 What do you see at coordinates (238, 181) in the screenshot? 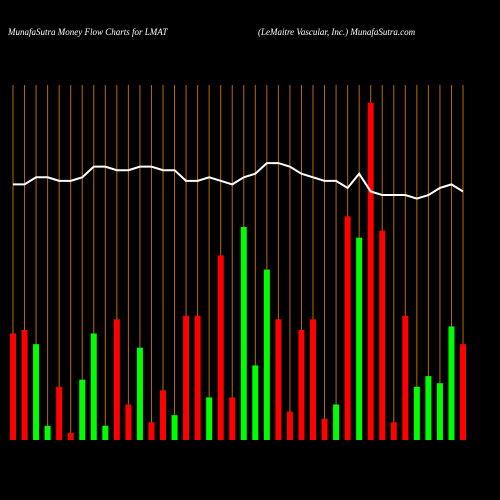
I see `money-flow-line` at bounding box center [238, 181].